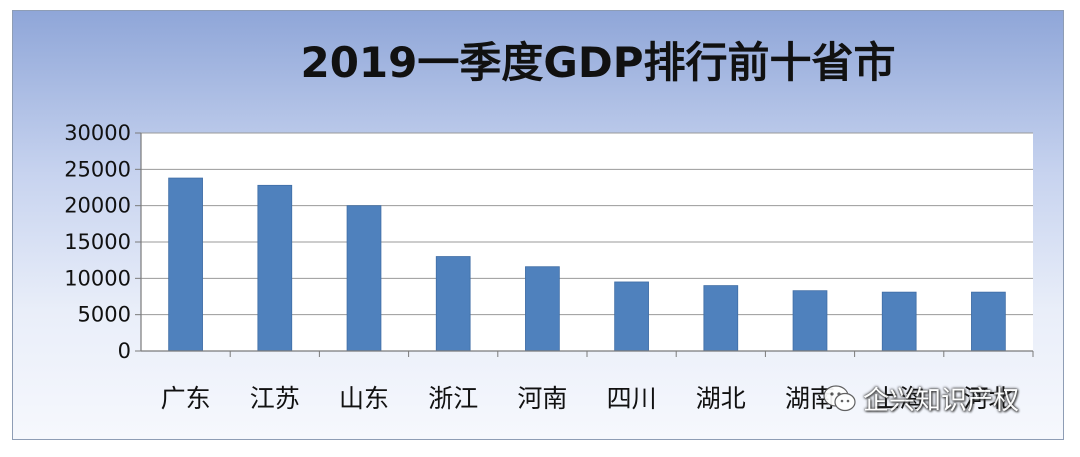  I want to click on y-tick-label: 0, so click(124, 351).